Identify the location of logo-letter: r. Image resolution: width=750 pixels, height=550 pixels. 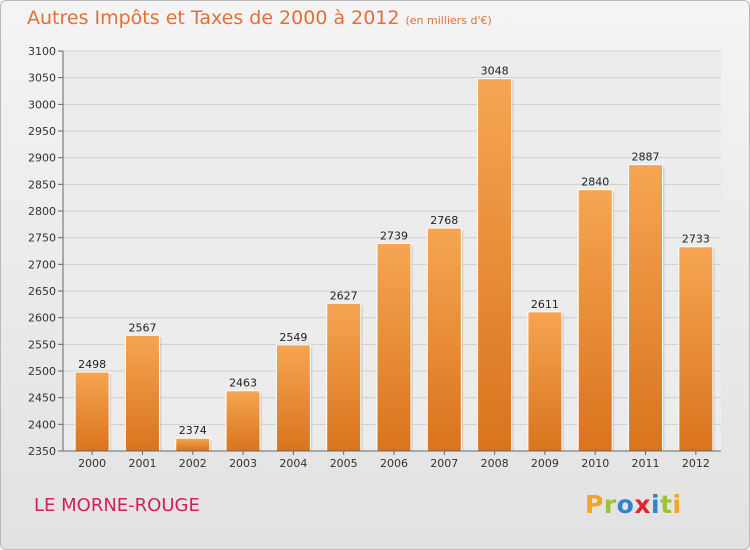
(610, 504).